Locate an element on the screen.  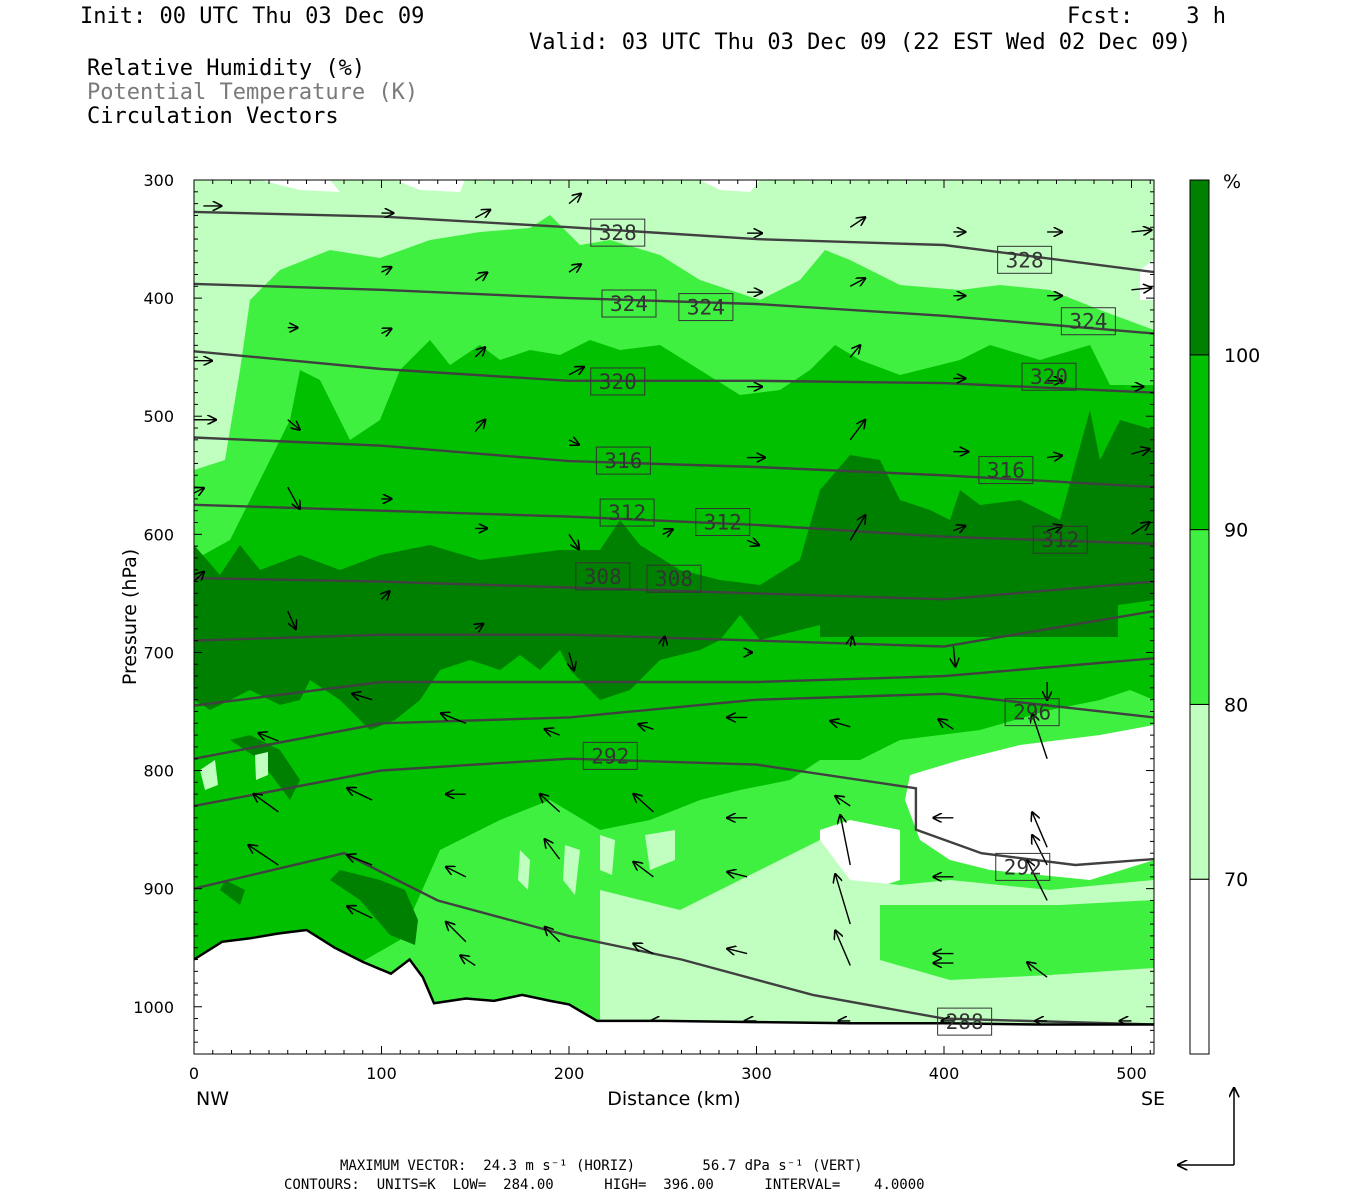
legend-relative-humidity: Relative Humidity (%) is located at coordinates (226, 68).